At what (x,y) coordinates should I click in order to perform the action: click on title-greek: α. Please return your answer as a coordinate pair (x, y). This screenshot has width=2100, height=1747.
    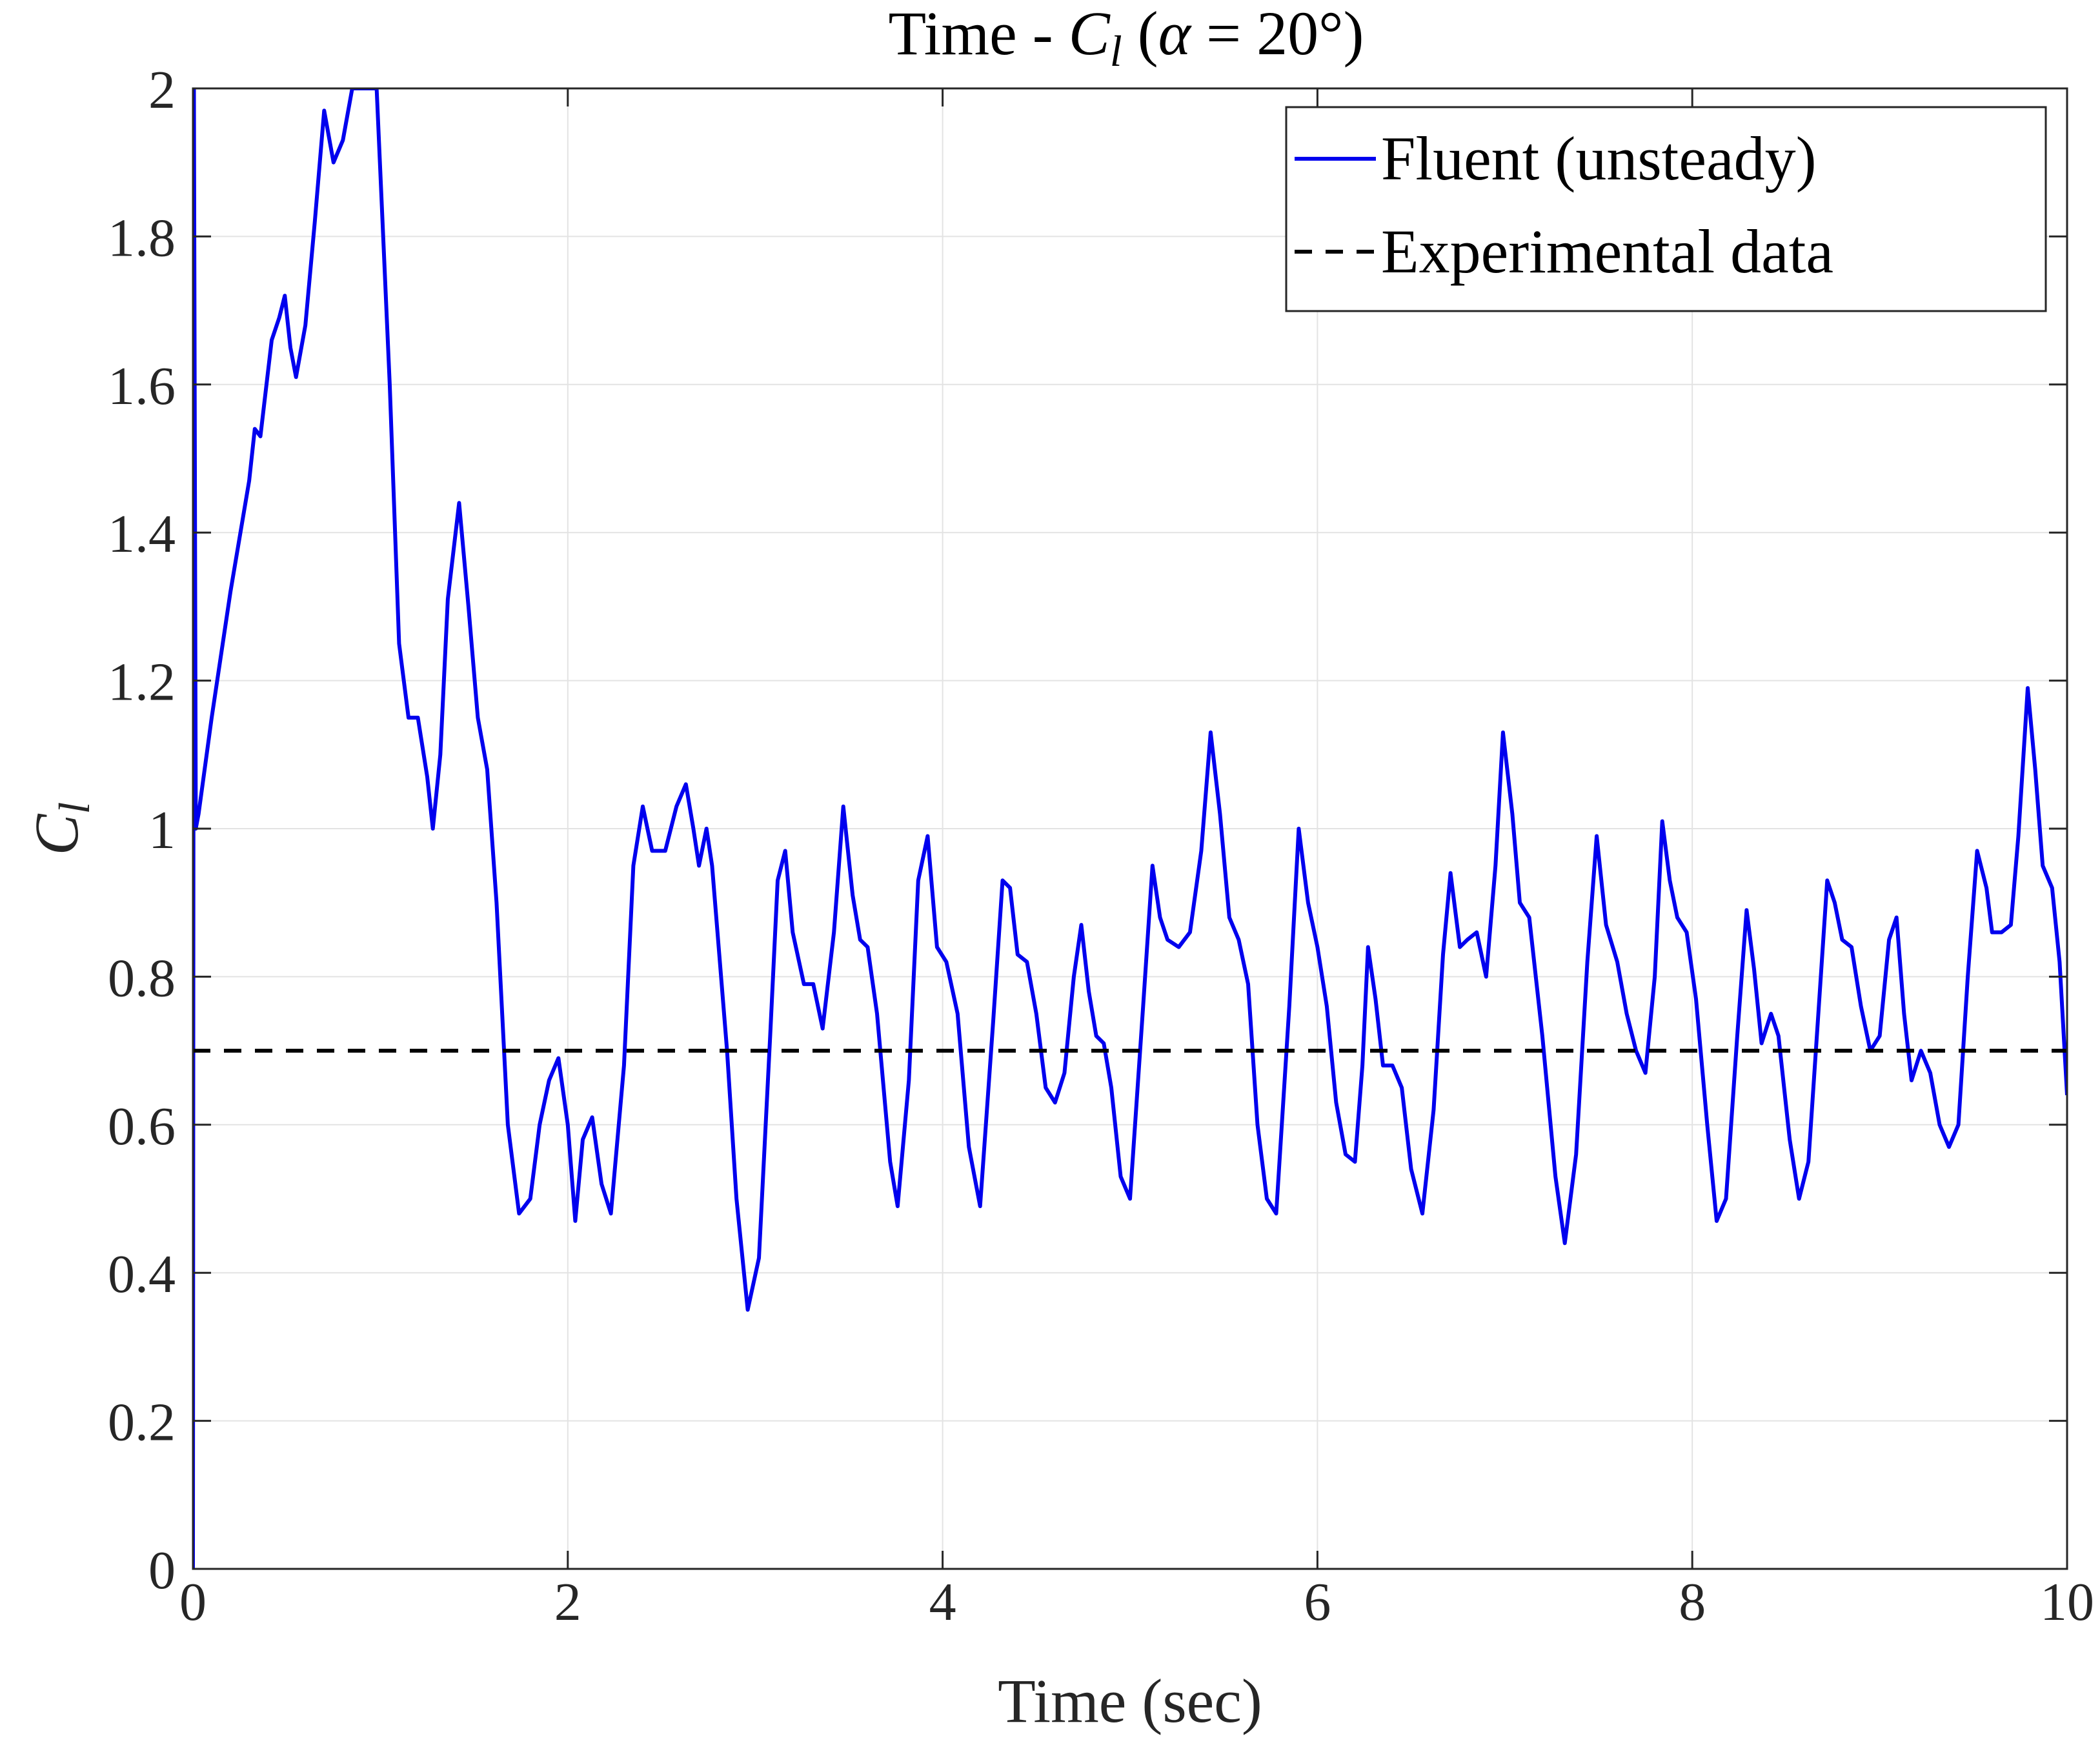
    Looking at the image, I should click on (1175, 34).